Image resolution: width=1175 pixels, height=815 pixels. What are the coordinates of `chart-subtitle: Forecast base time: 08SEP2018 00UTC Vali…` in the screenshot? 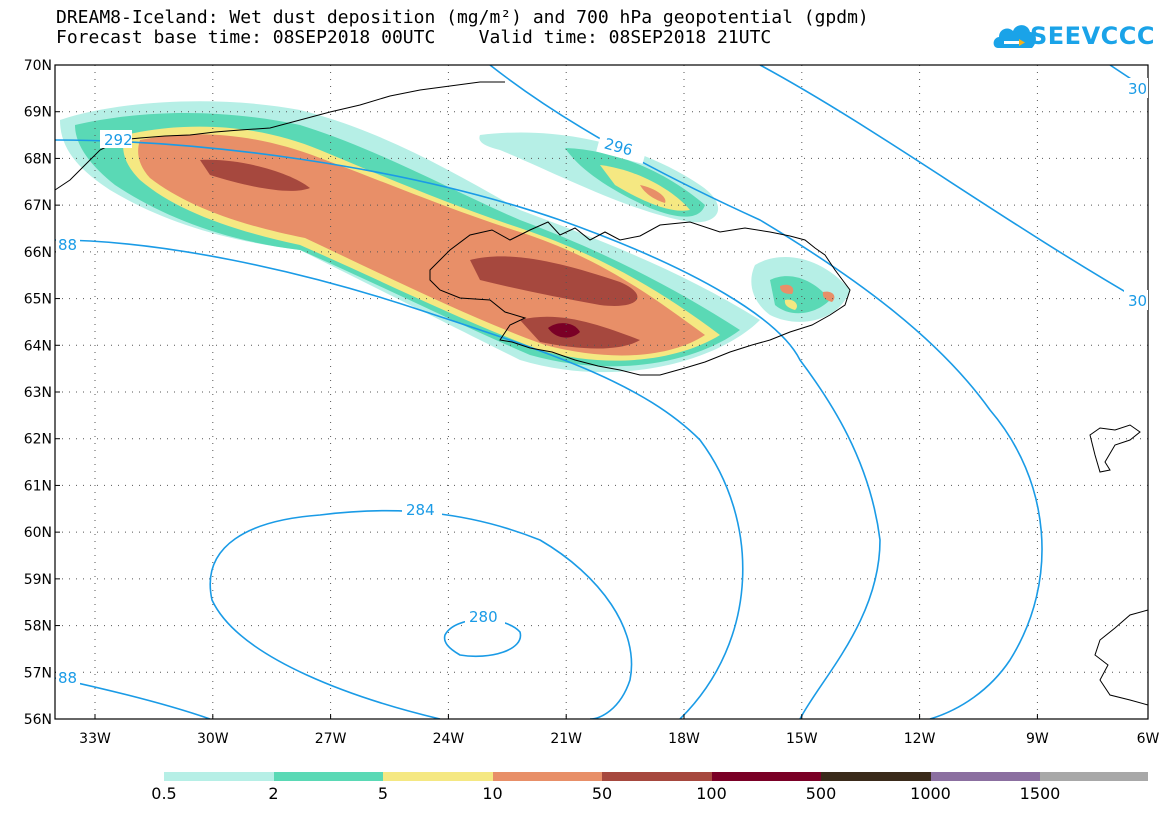 It's located at (414, 37).